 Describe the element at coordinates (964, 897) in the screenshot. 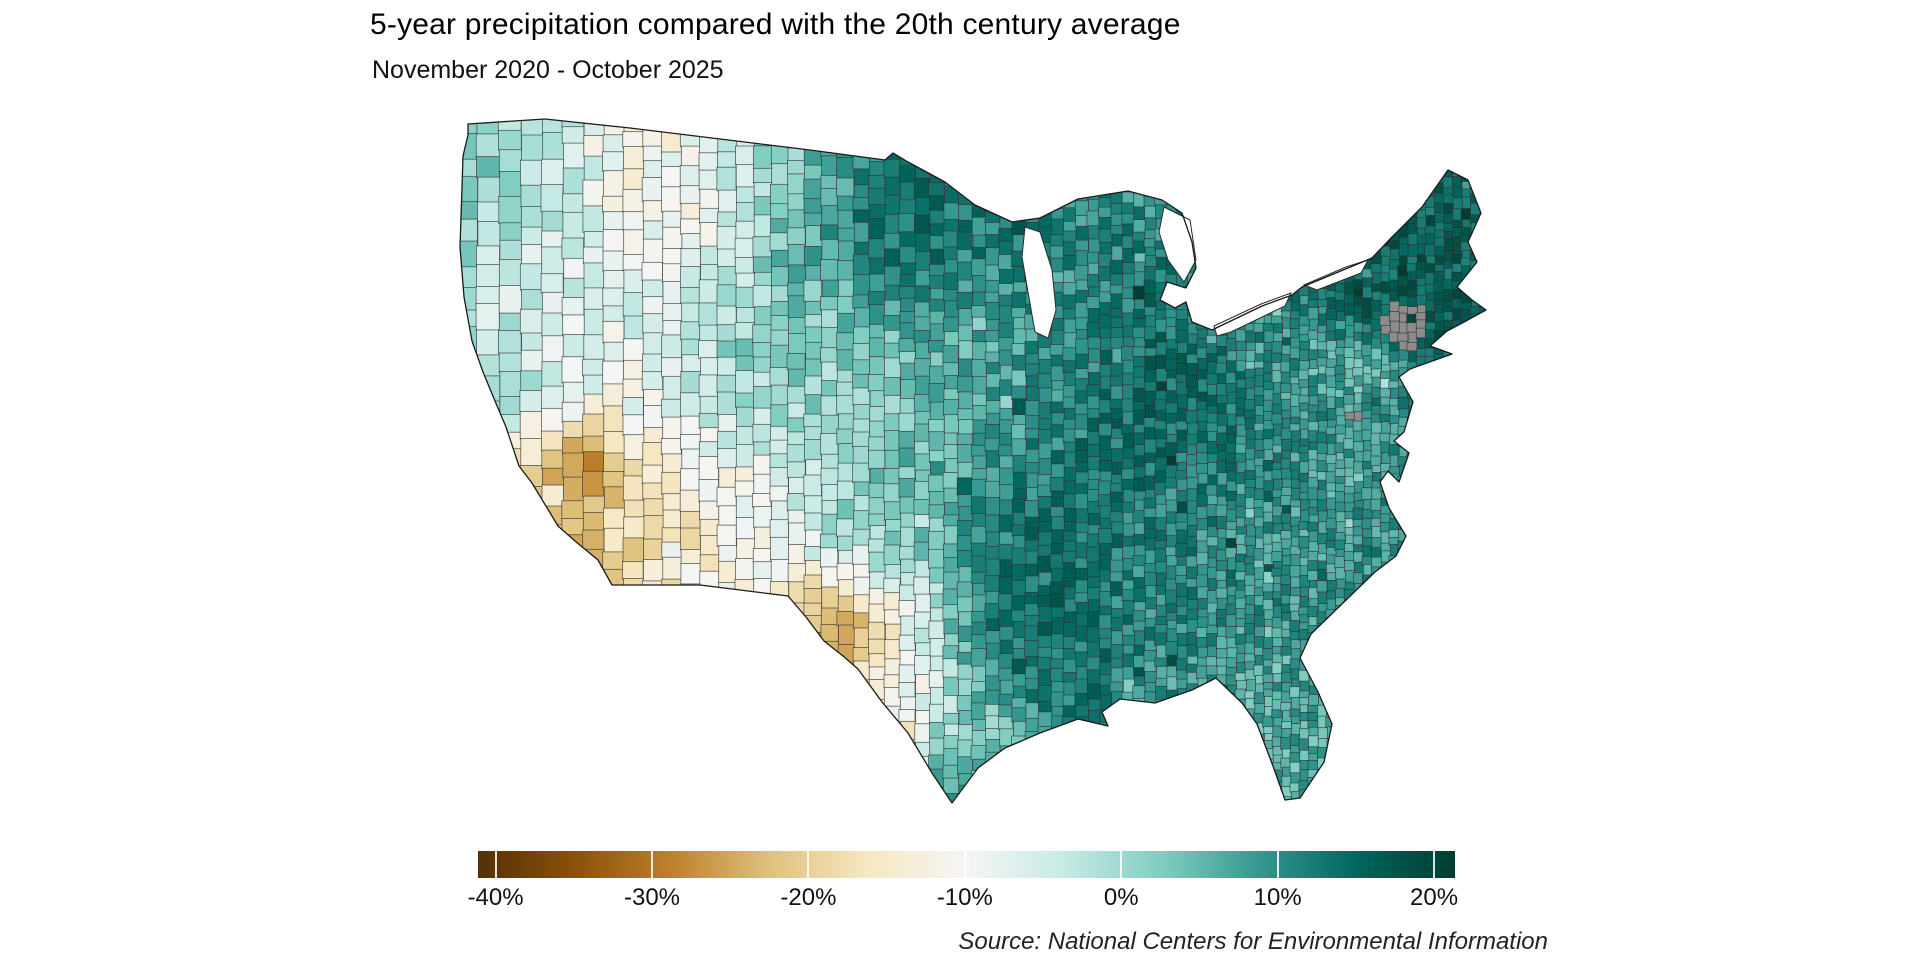

I see `colorbar-tick-label: -10%` at that location.